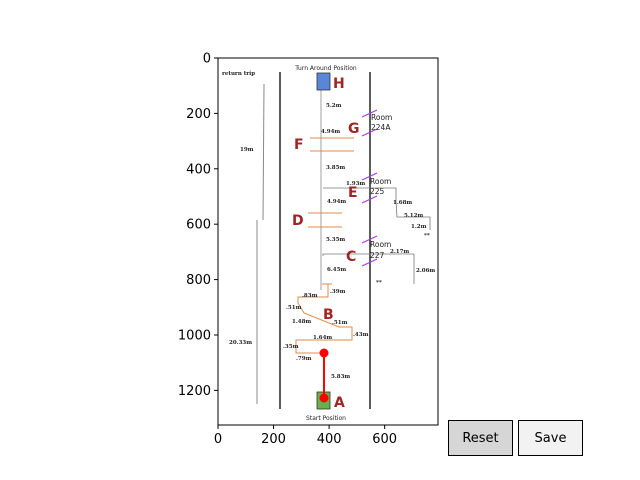  What do you see at coordinates (339, 403) in the screenshot?
I see `waypoint-A: A` at bounding box center [339, 403].